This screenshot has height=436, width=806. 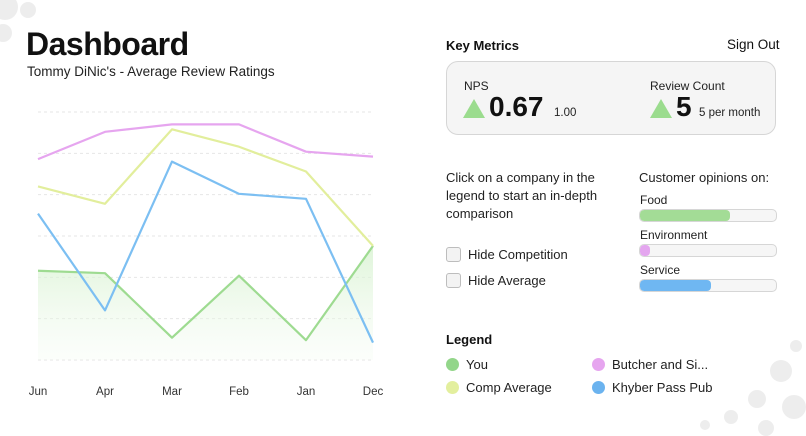 I want to click on legend-item-you: You, so click(x=467, y=364).